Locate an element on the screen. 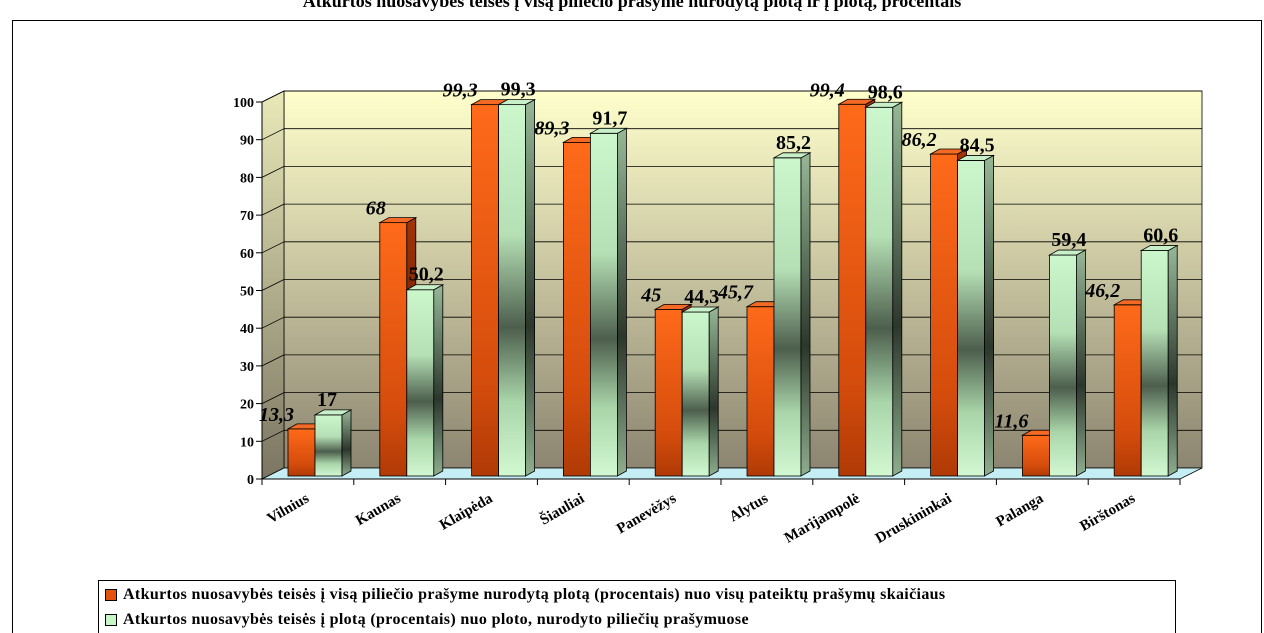 This screenshot has height=633, width=1264. x-category-label: Šiauliai is located at coordinates (562, 509).